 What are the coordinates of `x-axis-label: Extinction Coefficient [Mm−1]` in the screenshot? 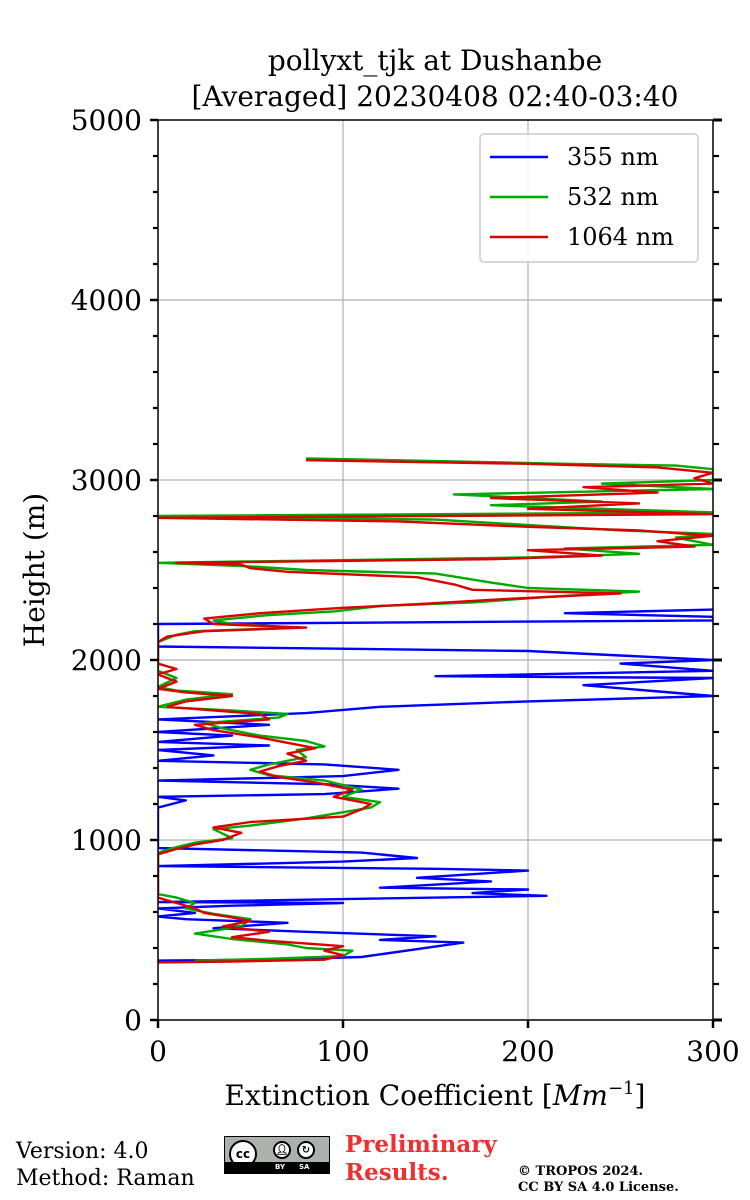 It's located at (435, 1095).